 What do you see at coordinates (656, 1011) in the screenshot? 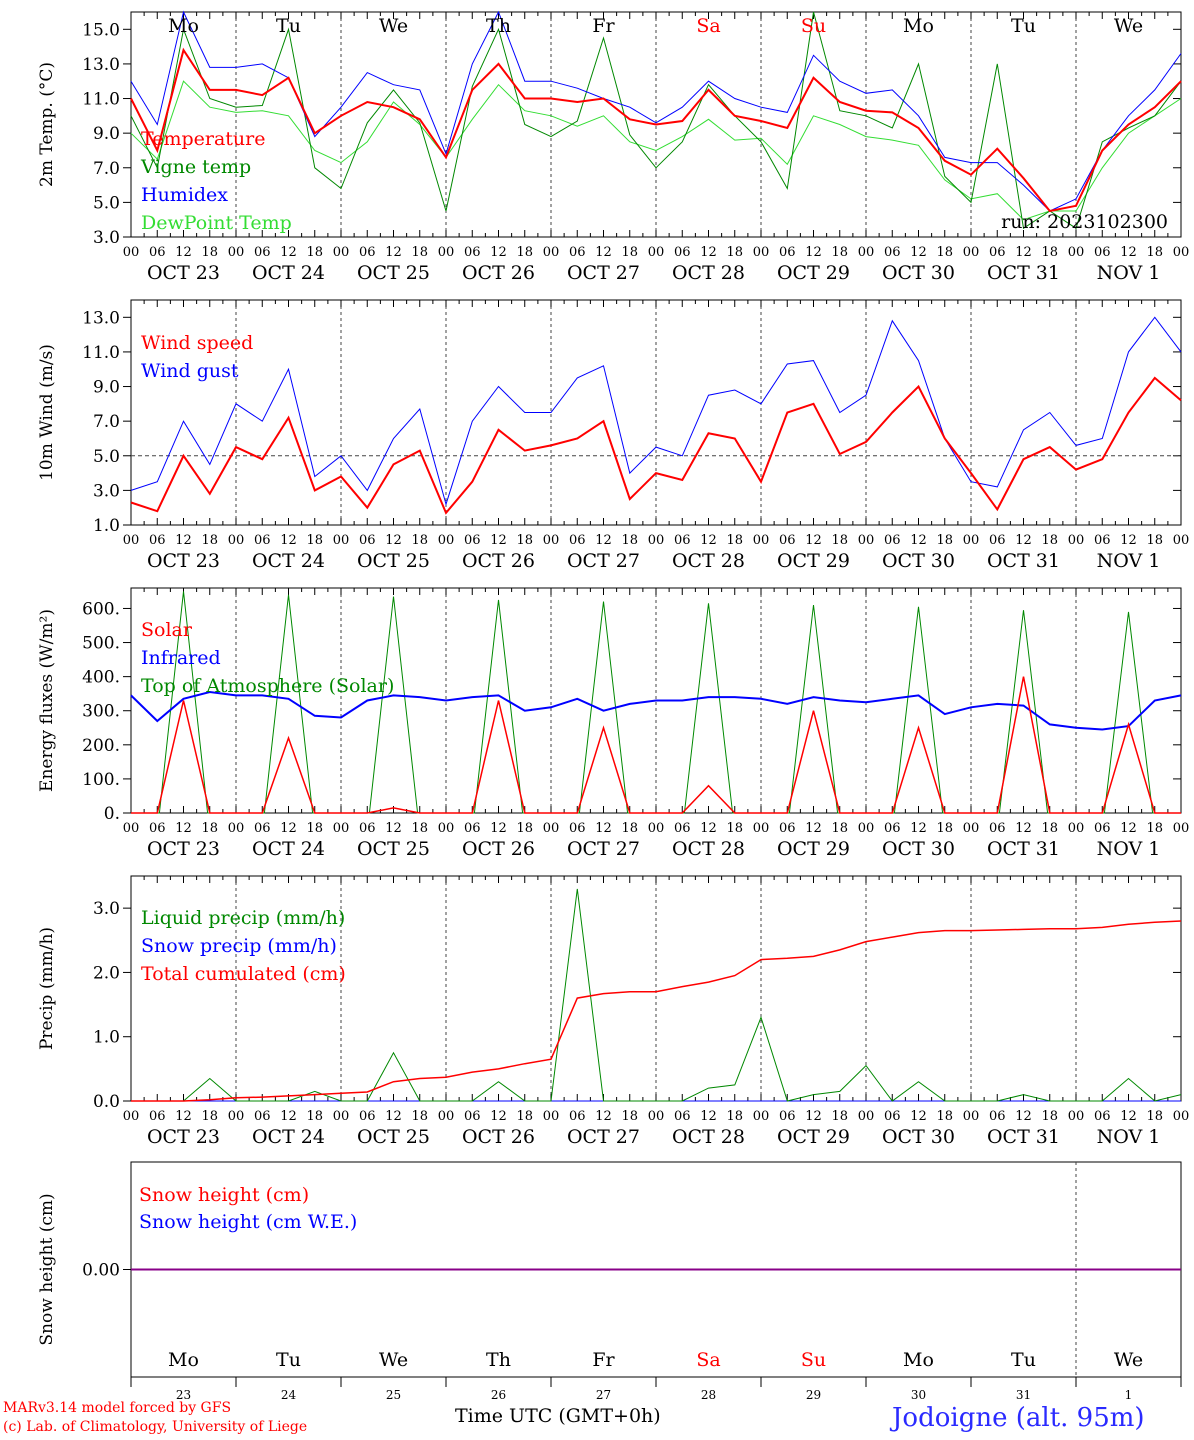
I see `series-line-total-cumulated` at bounding box center [656, 1011].